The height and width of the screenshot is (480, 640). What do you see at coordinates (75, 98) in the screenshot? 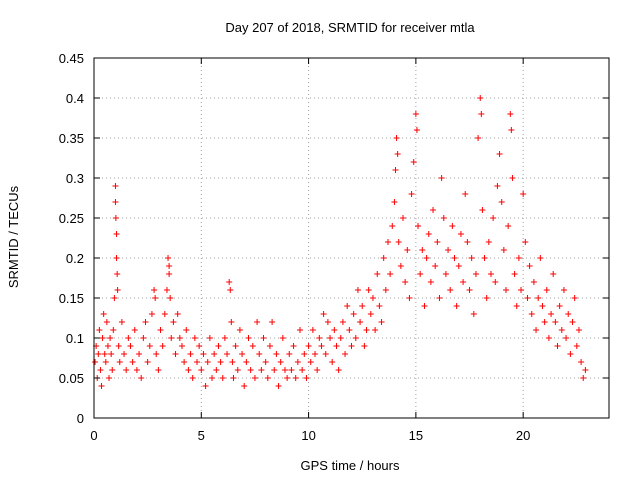
I see `y-tick-label: 0.4` at bounding box center [75, 98].